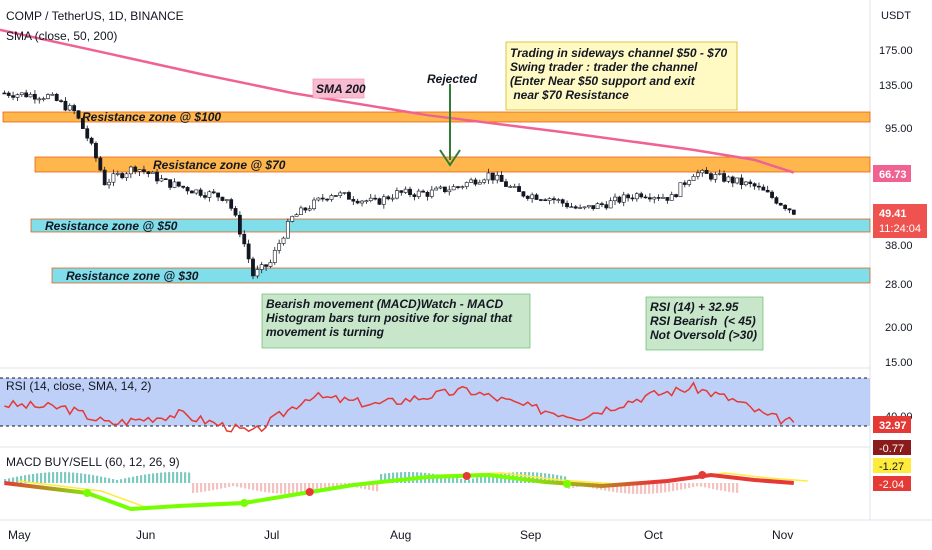 Image resolution: width=932 pixels, height=550 pixels. Describe the element at coordinates (399, 407) in the screenshot. I see `rsi-line` at that location.